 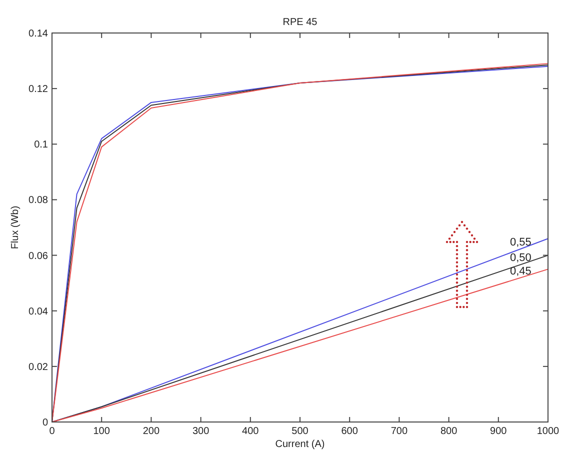 I want to click on x-tick-label: 500, so click(x=300, y=431).